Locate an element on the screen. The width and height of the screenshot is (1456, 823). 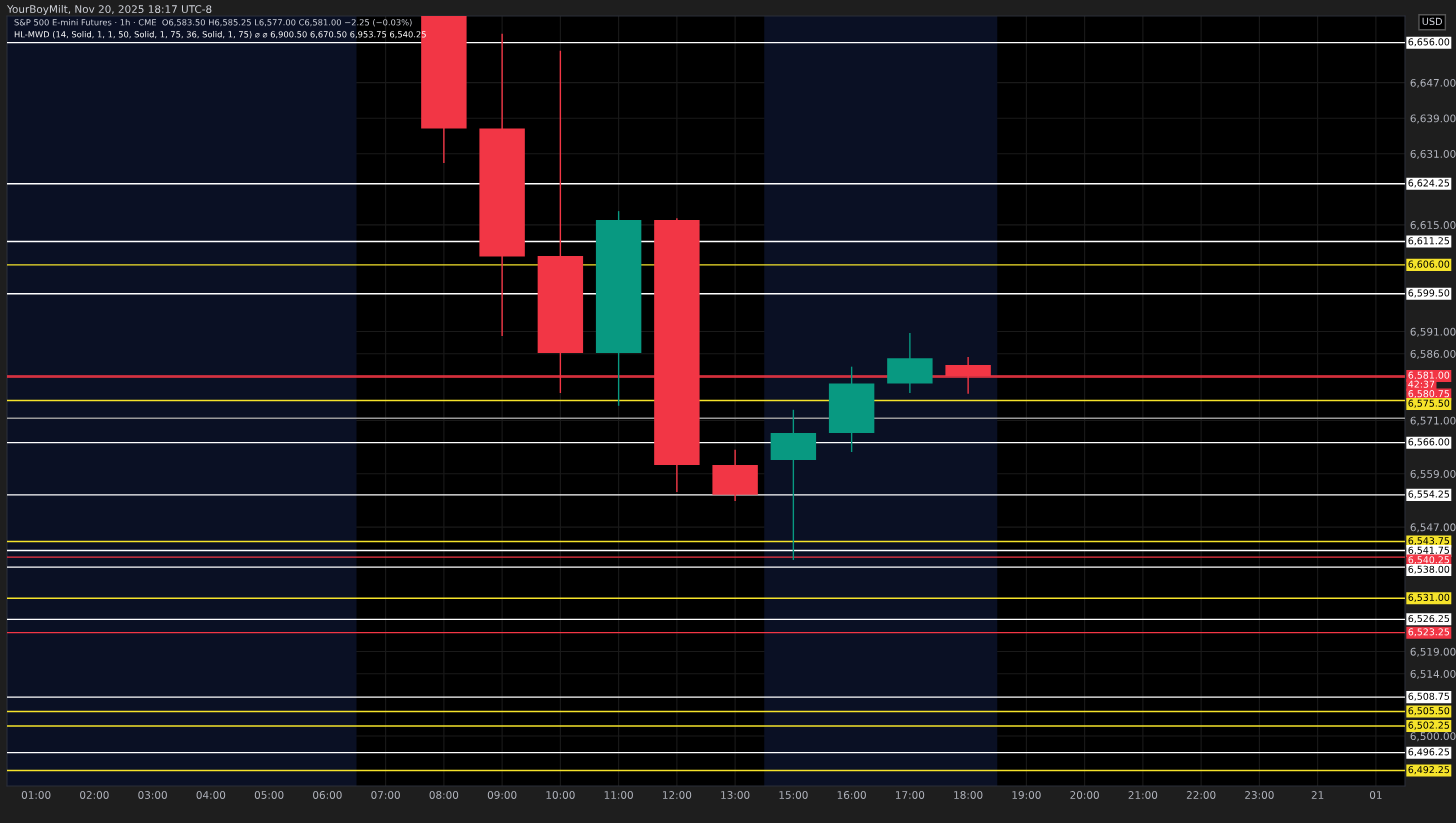
ref-line-label: 6,581.00 is located at coordinates (1429, 375).